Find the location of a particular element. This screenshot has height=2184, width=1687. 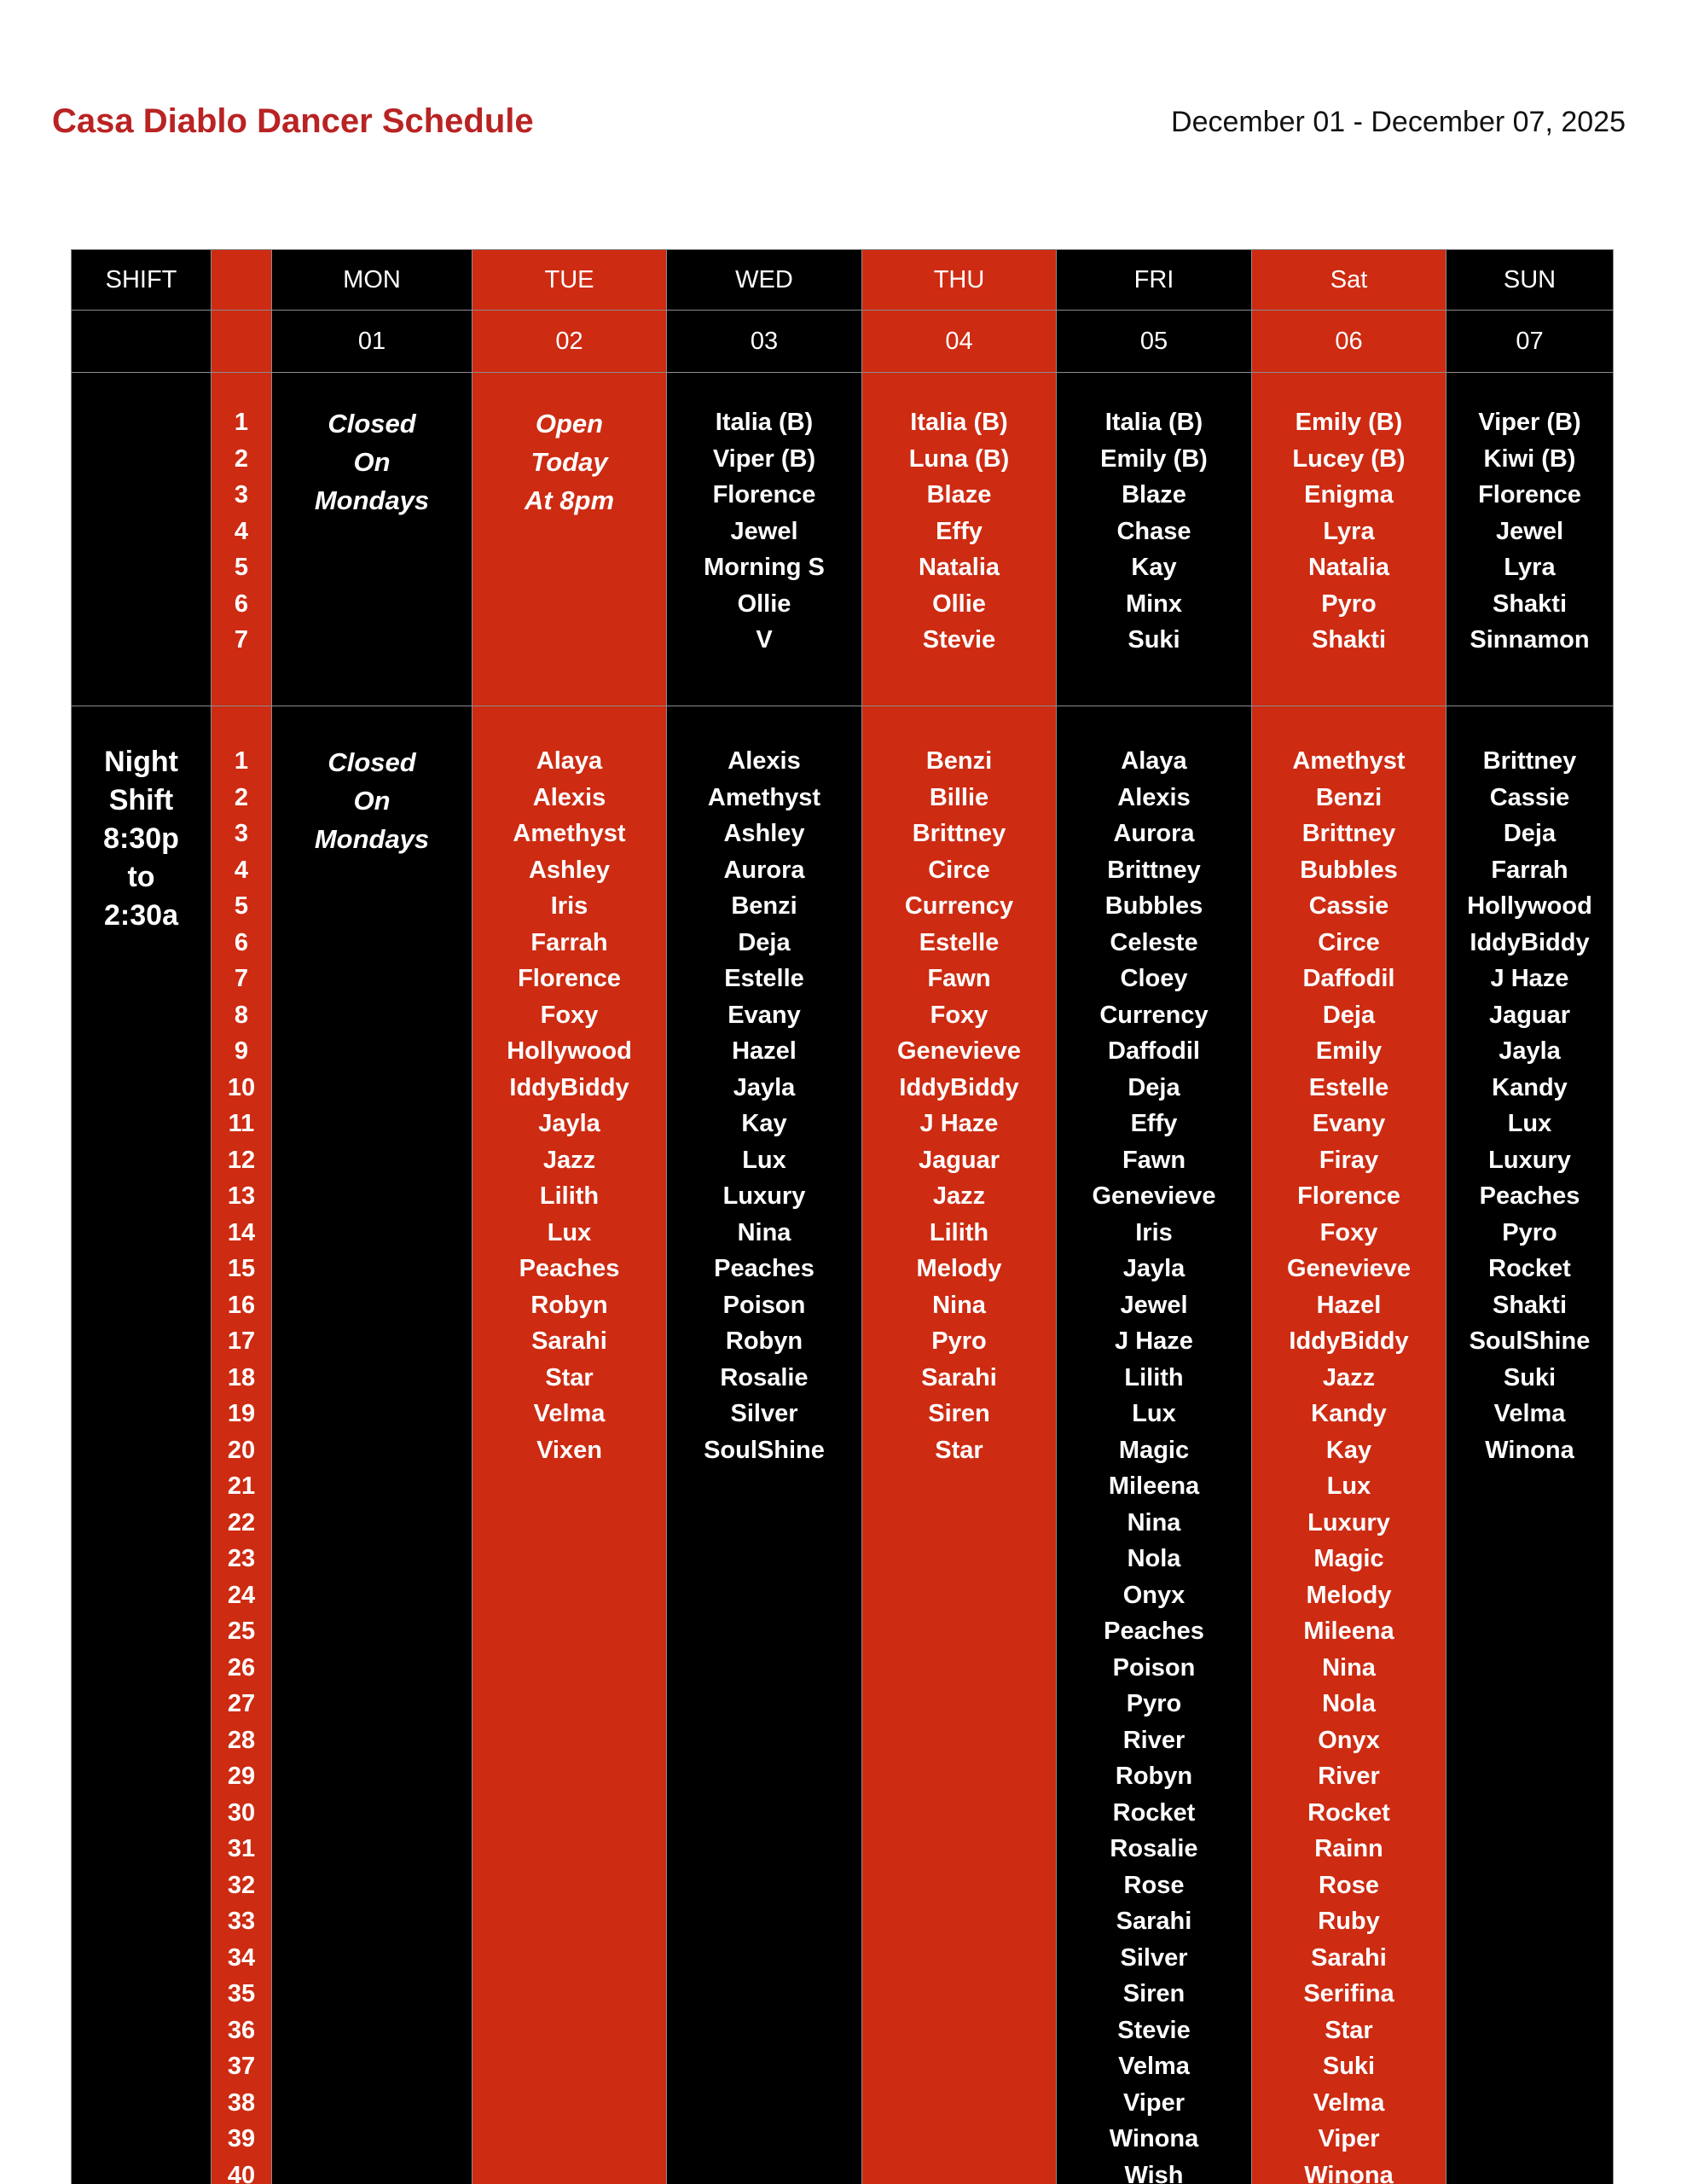

schedule-line: Firay is located at coordinates (1349, 1160).